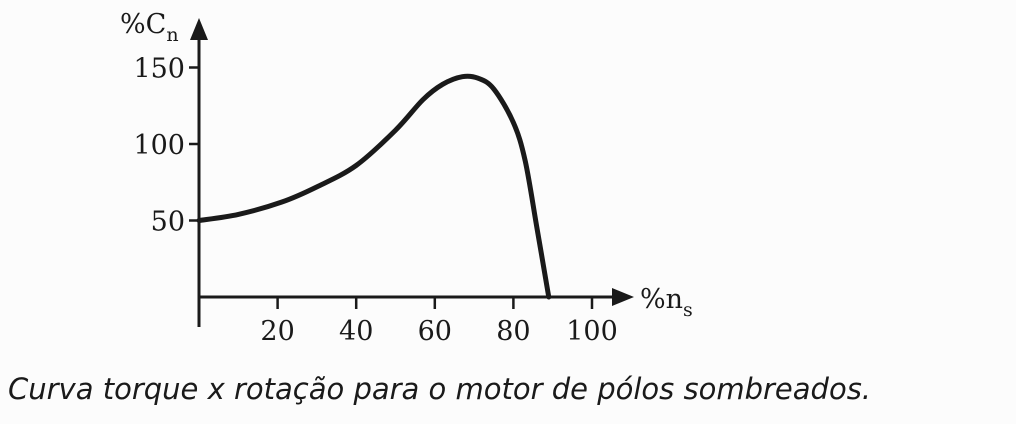 The height and width of the screenshot is (424, 1016). What do you see at coordinates (277, 331) in the screenshot?
I see `x-tick-label: 20` at bounding box center [277, 331].